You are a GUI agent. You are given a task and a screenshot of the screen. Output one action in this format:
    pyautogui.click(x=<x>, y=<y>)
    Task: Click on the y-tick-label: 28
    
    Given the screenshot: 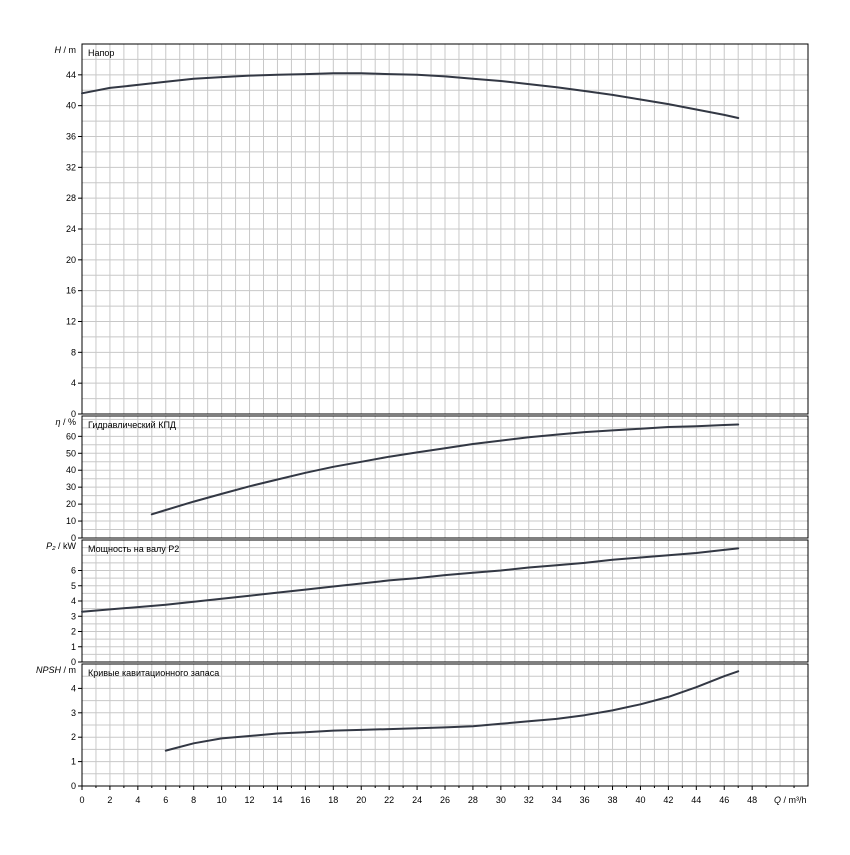 What is the action you would take?
    pyautogui.click(x=71, y=198)
    